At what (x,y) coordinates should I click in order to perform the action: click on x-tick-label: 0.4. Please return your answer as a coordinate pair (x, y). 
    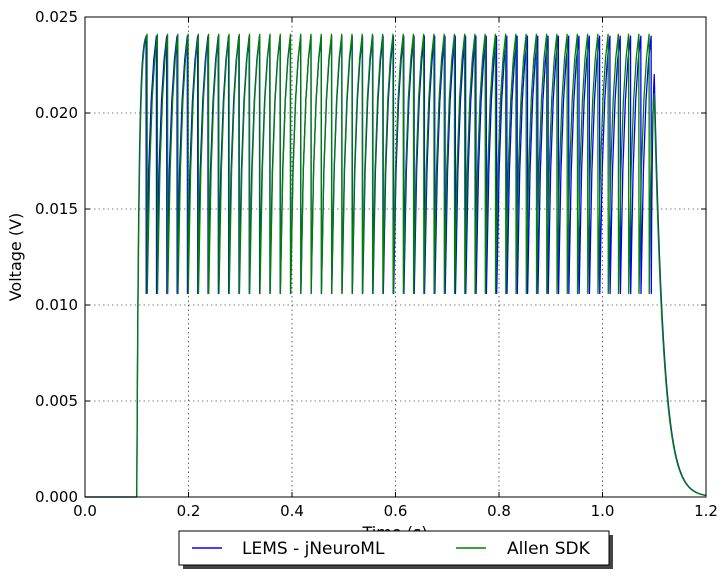
    Looking at the image, I should click on (292, 511).